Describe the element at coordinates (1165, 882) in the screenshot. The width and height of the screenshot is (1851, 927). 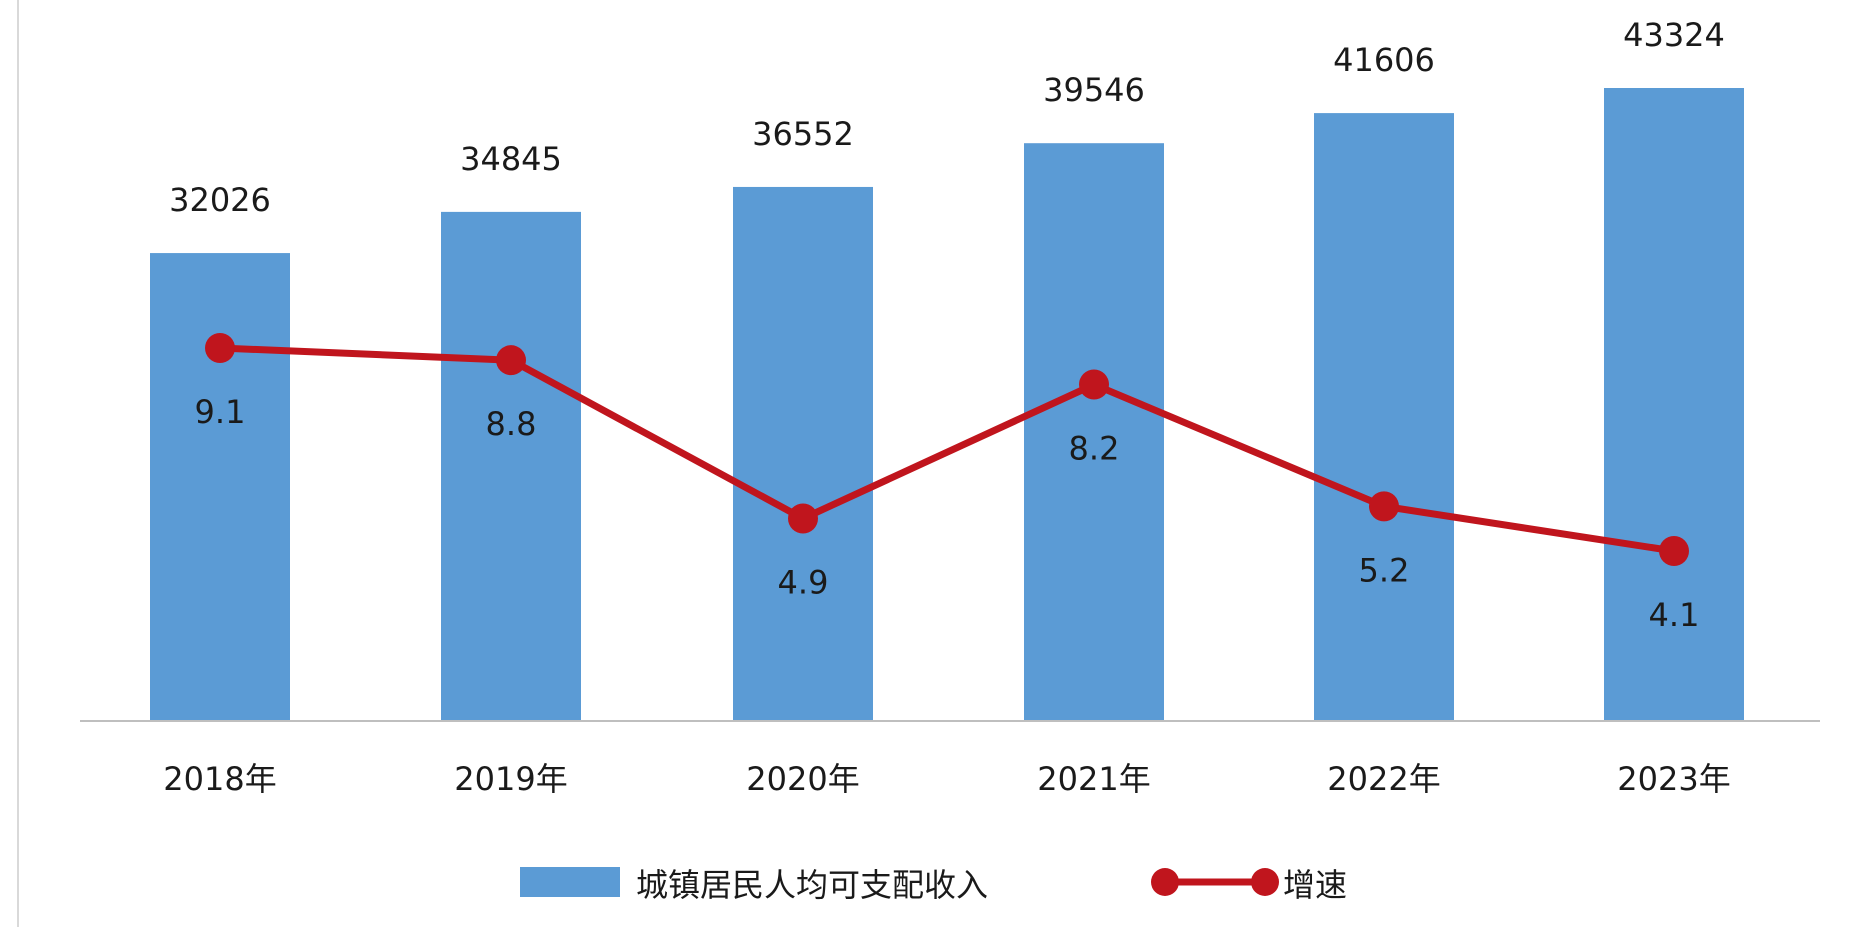
I see `legend-marker-growth-left` at that location.